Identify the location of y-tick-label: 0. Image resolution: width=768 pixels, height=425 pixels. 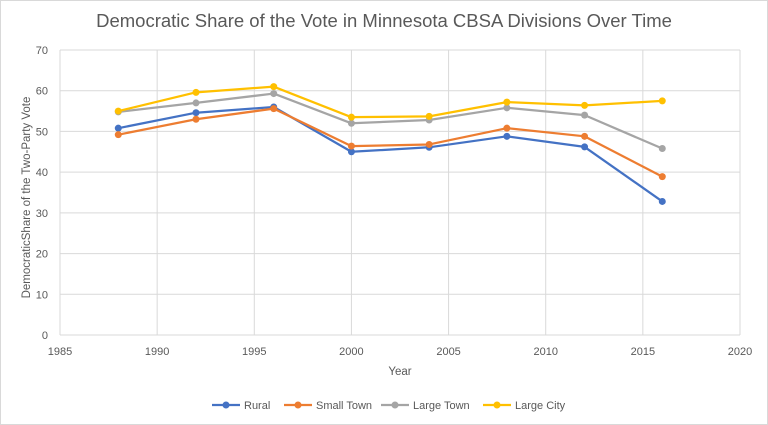
(45, 336).